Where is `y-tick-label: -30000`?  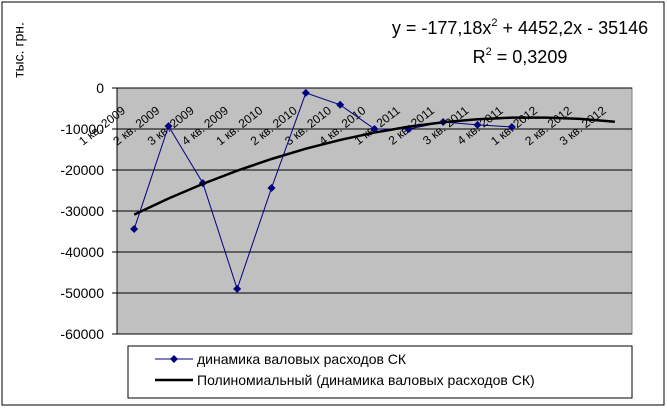 y-tick-label: -30000 is located at coordinates (82, 211).